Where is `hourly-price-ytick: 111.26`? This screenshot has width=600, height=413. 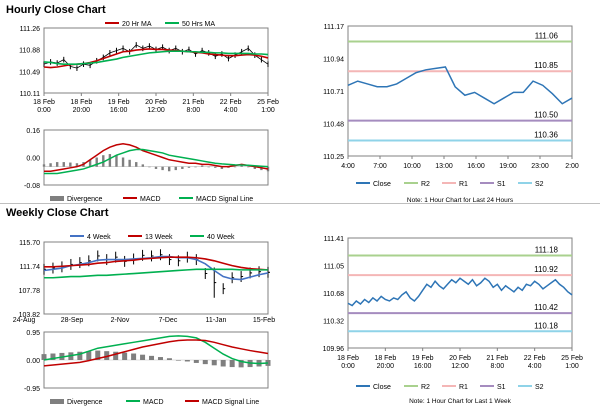 hourly-price-ytick: 111.26 is located at coordinates (30, 29).